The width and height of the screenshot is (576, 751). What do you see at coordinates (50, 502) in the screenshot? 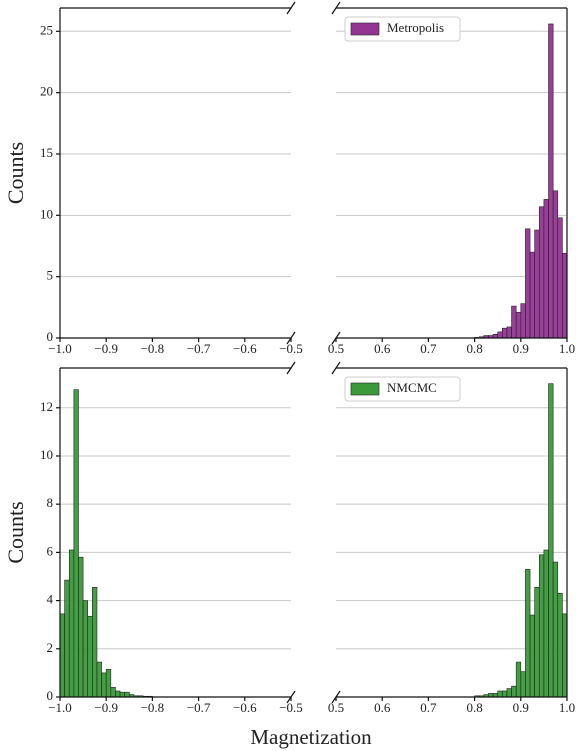
I see `y-tick-label: 8` at bounding box center [50, 502].